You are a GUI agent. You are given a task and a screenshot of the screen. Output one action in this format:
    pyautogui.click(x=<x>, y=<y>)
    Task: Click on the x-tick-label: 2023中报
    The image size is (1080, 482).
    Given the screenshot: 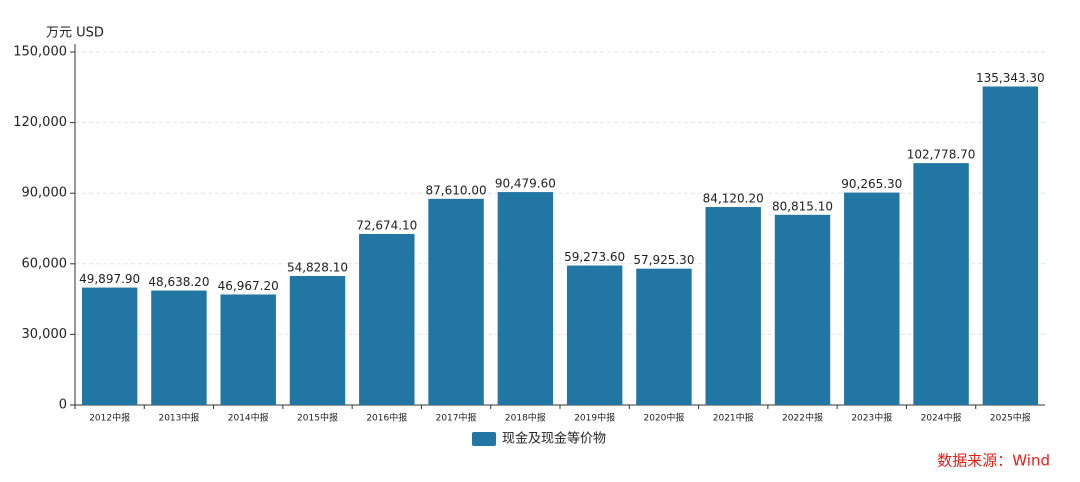 What is the action you would take?
    pyautogui.click(x=871, y=418)
    